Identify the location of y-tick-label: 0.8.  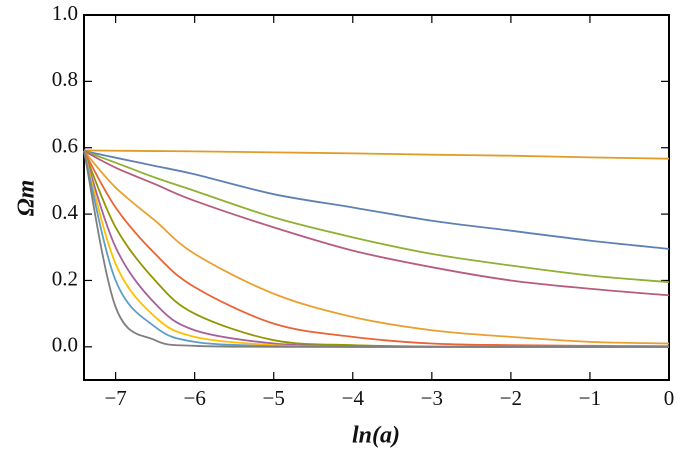
(65, 79).